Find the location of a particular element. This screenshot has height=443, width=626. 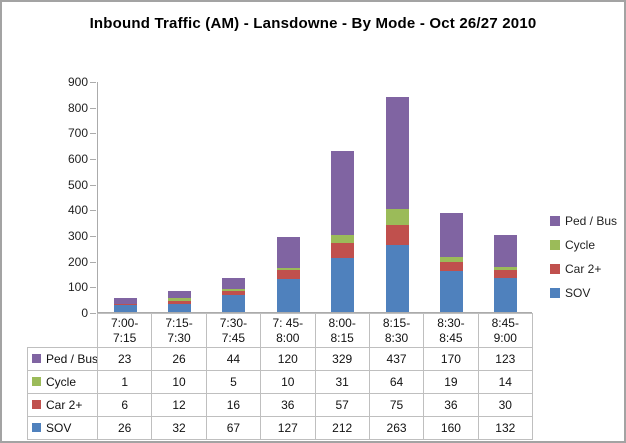

series-name-label: Ped / Bus is located at coordinates (72, 359).